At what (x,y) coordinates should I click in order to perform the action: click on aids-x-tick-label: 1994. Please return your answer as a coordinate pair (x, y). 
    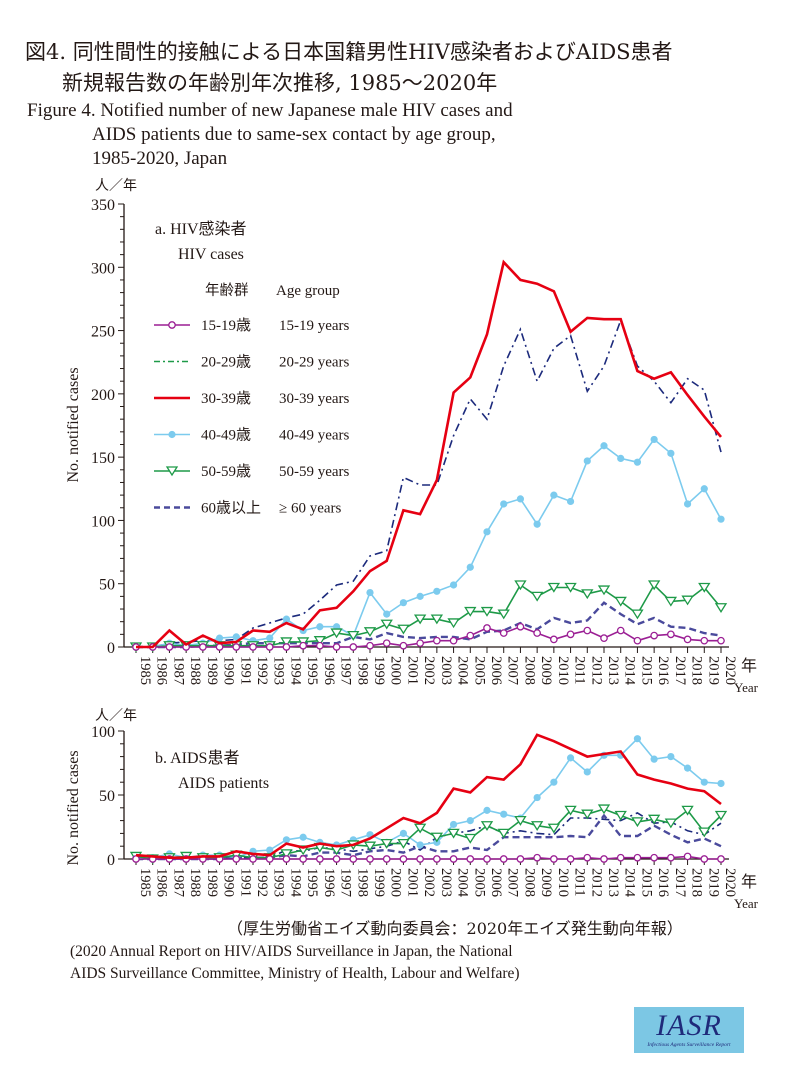
    Looking at the image, I should click on (295, 883).